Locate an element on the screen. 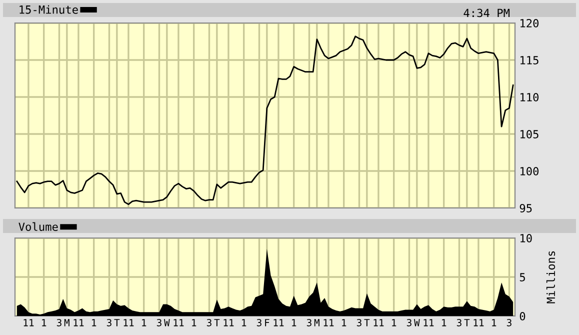 This screenshot has height=335, width=579. y-tick-label: 100 is located at coordinates (529, 171).